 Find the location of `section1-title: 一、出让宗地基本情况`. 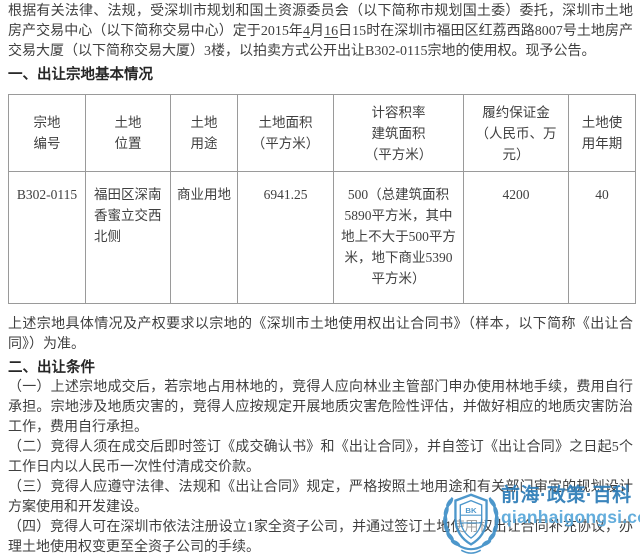

section1-title: 一、出让宗地基本情况 is located at coordinates (80, 75).